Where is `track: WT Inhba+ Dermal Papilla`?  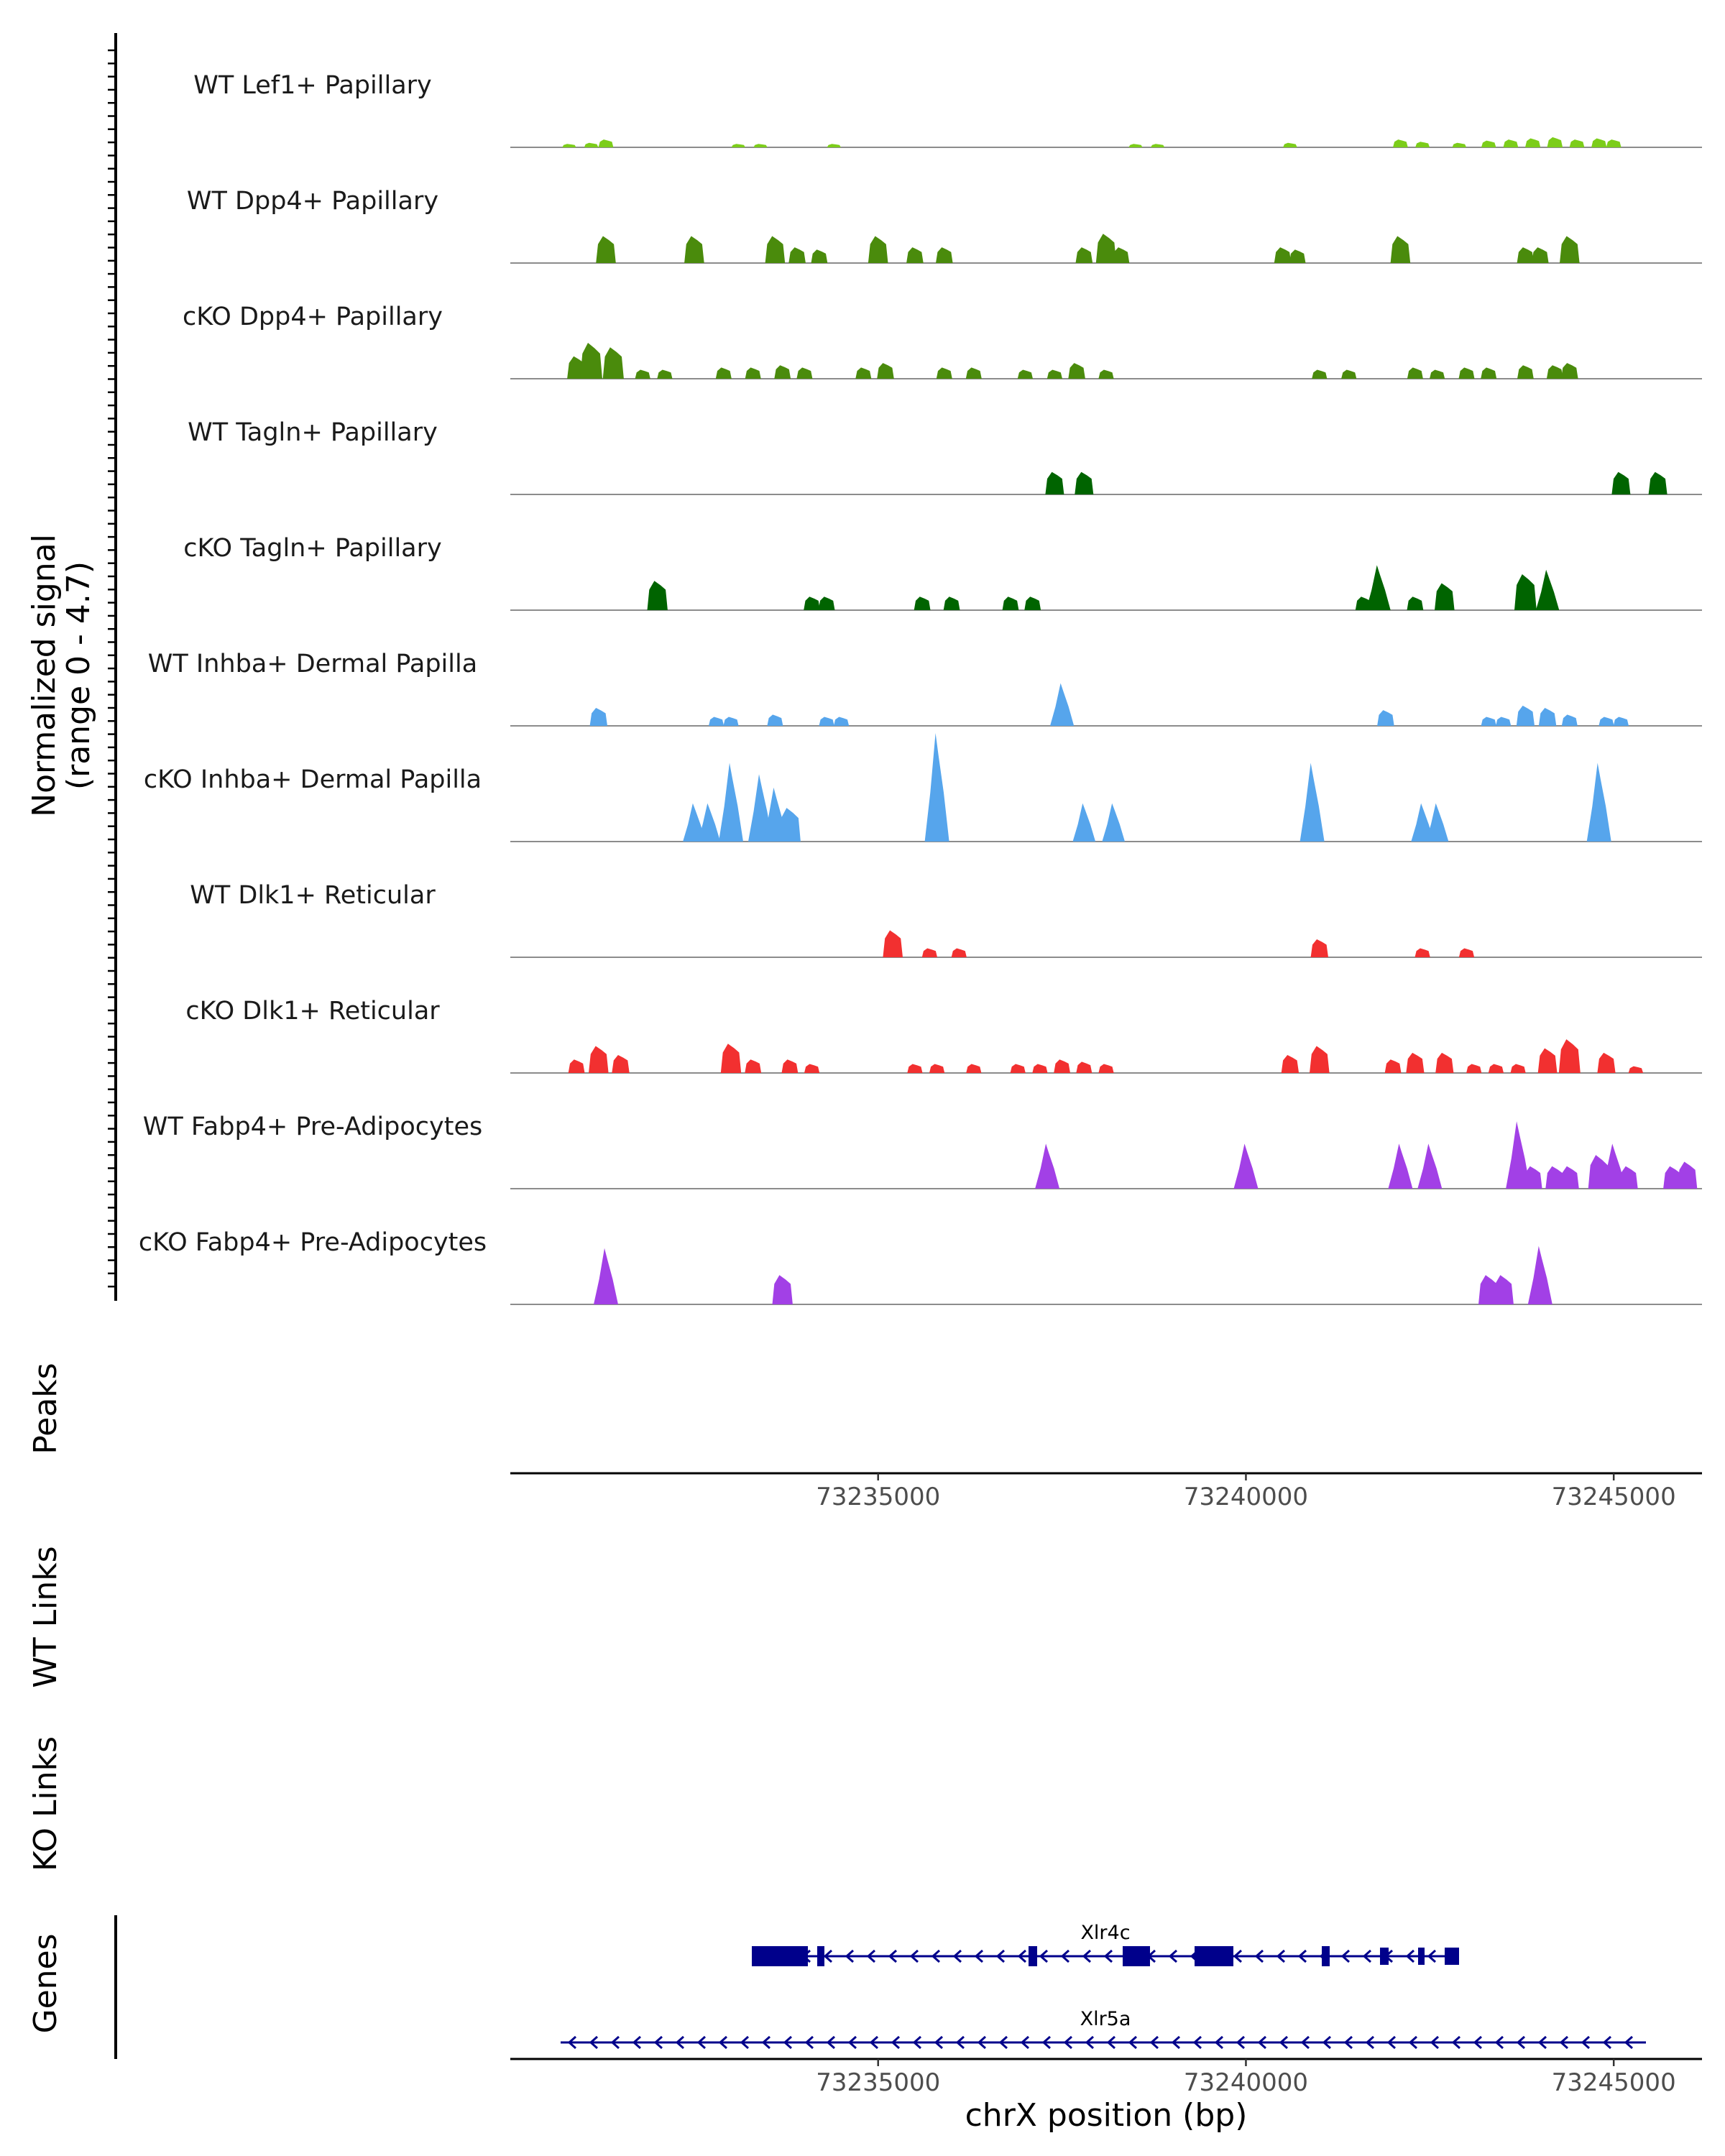
track: WT Inhba+ Dermal Papilla is located at coordinates (925, 688).